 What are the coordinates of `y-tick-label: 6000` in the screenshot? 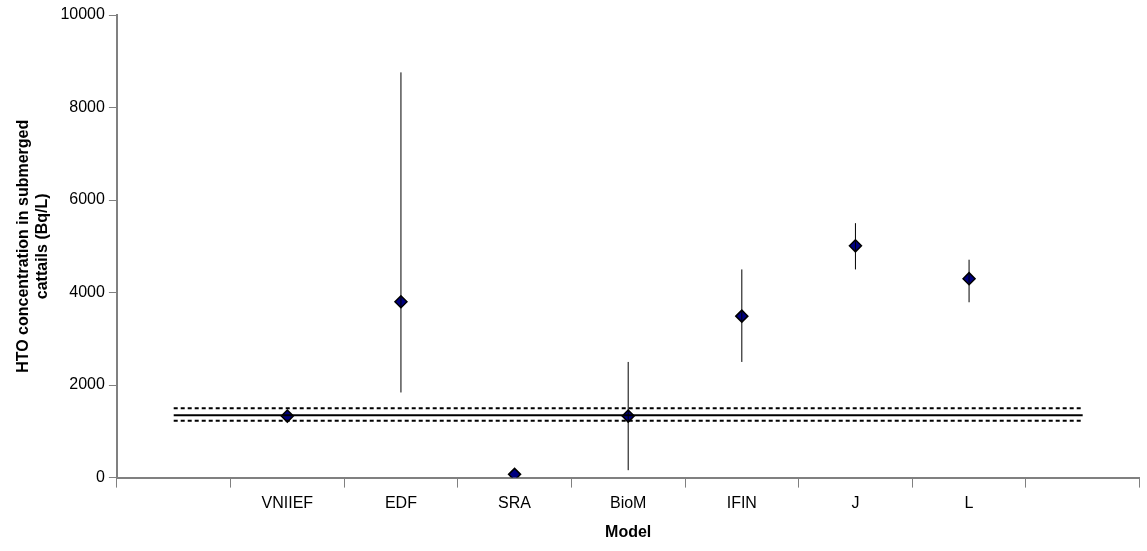 It's located at (87, 199).